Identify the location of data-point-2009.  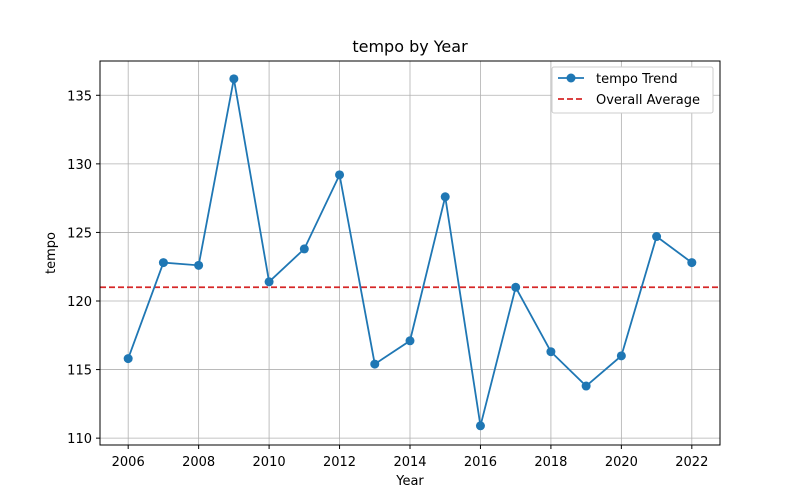
(234, 79).